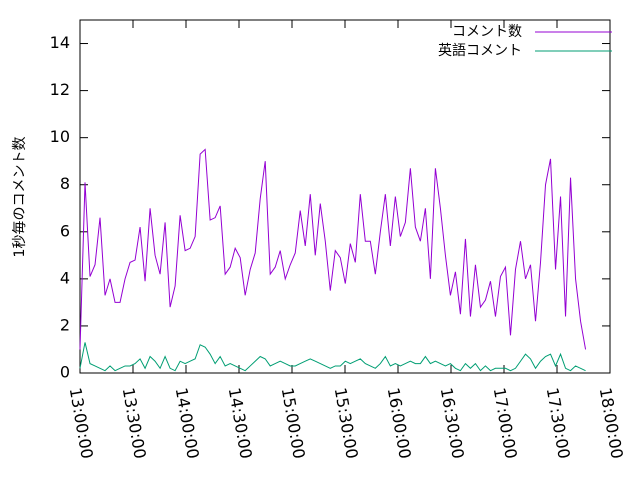  What do you see at coordinates (65, 183) in the screenshot?
I see `y-tick-label: 8` at bounding box center [65, 183].